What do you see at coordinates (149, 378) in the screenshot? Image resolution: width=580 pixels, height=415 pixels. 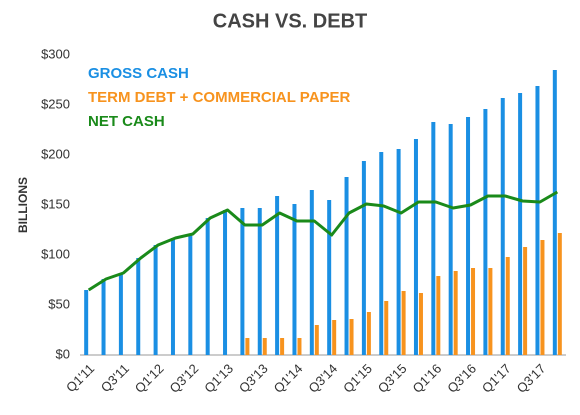 I see `x-tick-label: Q1'12` at bounding box center [149, 378].